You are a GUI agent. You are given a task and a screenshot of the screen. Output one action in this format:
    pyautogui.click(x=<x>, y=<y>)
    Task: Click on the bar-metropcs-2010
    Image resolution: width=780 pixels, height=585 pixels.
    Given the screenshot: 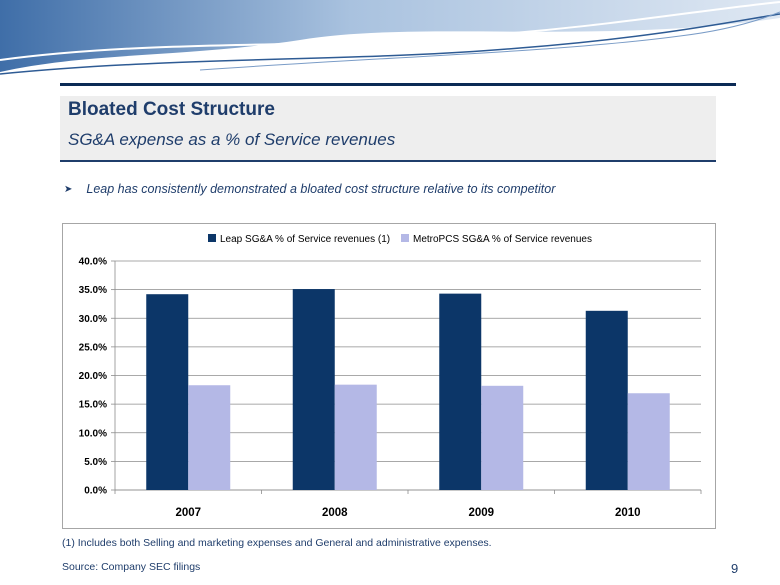 What is the action you would take?
    pyautogui.click(x=648, y=441)
    